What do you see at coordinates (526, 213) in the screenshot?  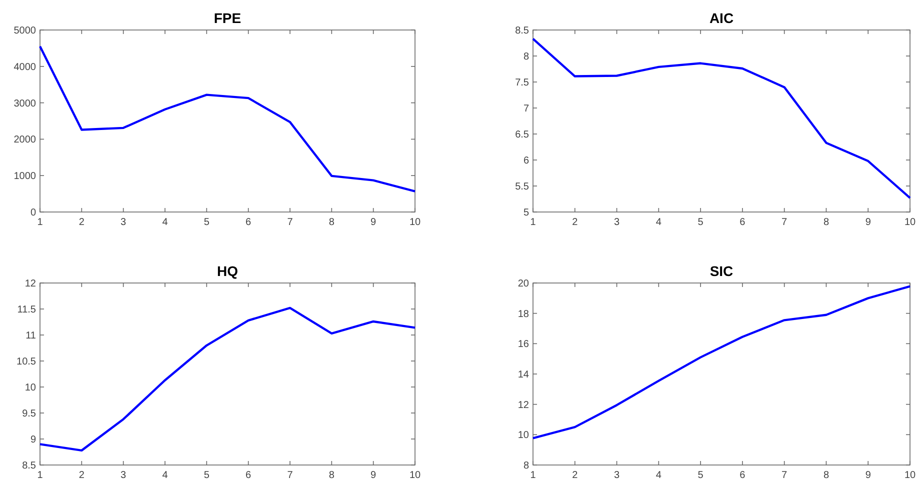 I see `y-tick-label: 5` at bounding box center [526, 213].